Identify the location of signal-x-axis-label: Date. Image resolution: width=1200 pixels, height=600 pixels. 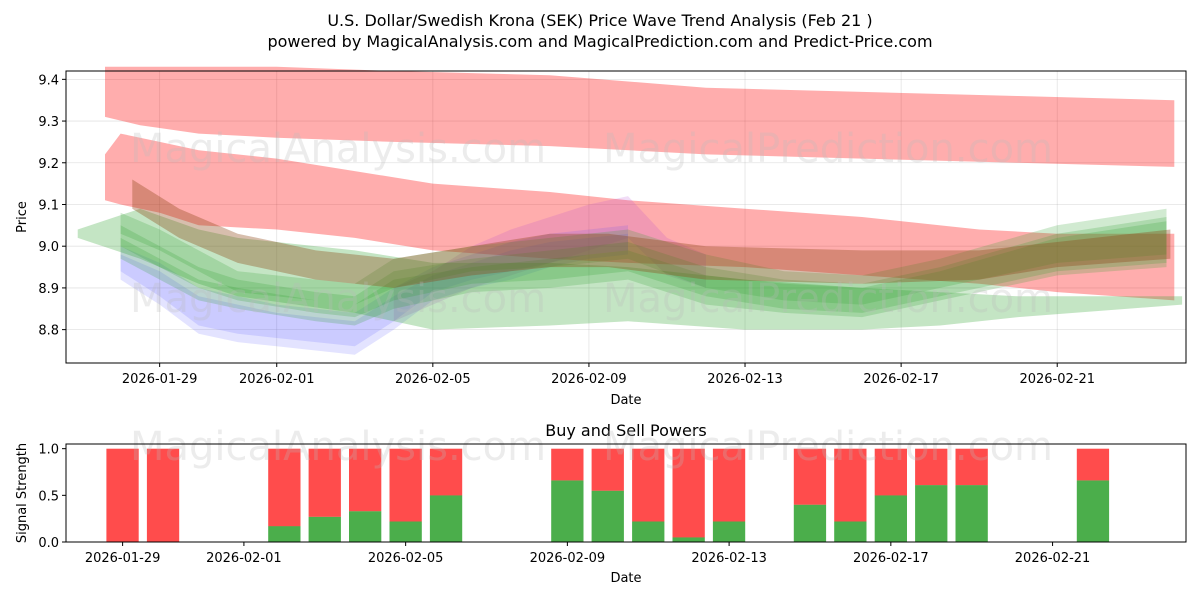
(625, 578).